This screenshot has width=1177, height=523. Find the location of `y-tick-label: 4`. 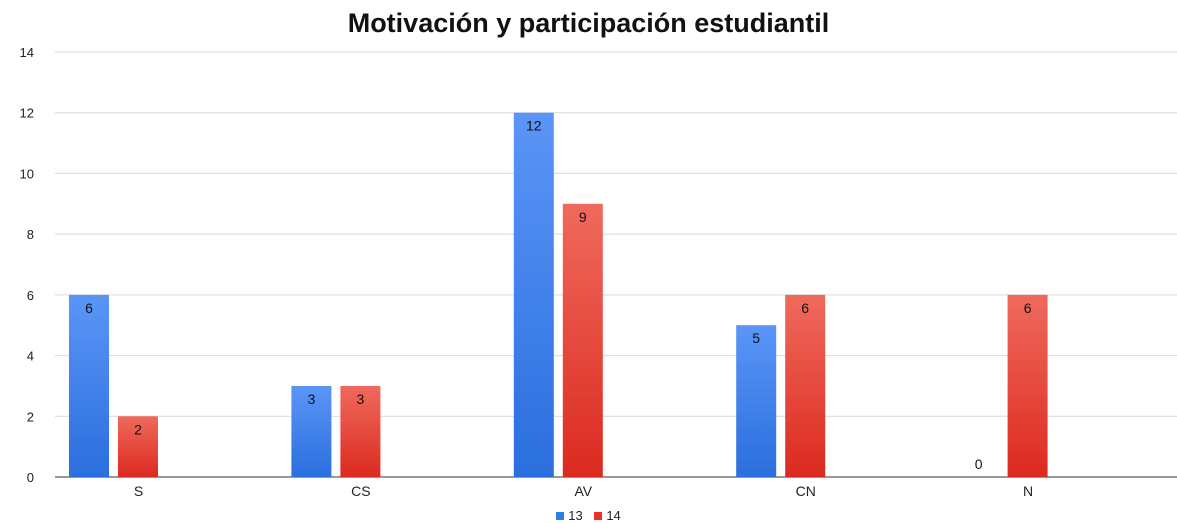

y-tick-label: 4 is located at coordinates (30, 356).